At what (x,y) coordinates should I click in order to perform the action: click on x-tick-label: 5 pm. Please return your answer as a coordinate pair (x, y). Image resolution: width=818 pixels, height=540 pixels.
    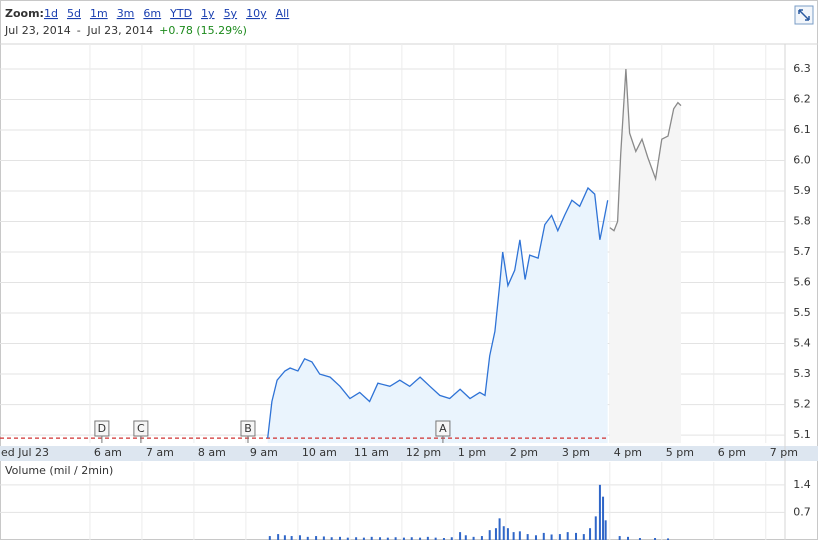
    Looking at the image, I should click on (680, 452).